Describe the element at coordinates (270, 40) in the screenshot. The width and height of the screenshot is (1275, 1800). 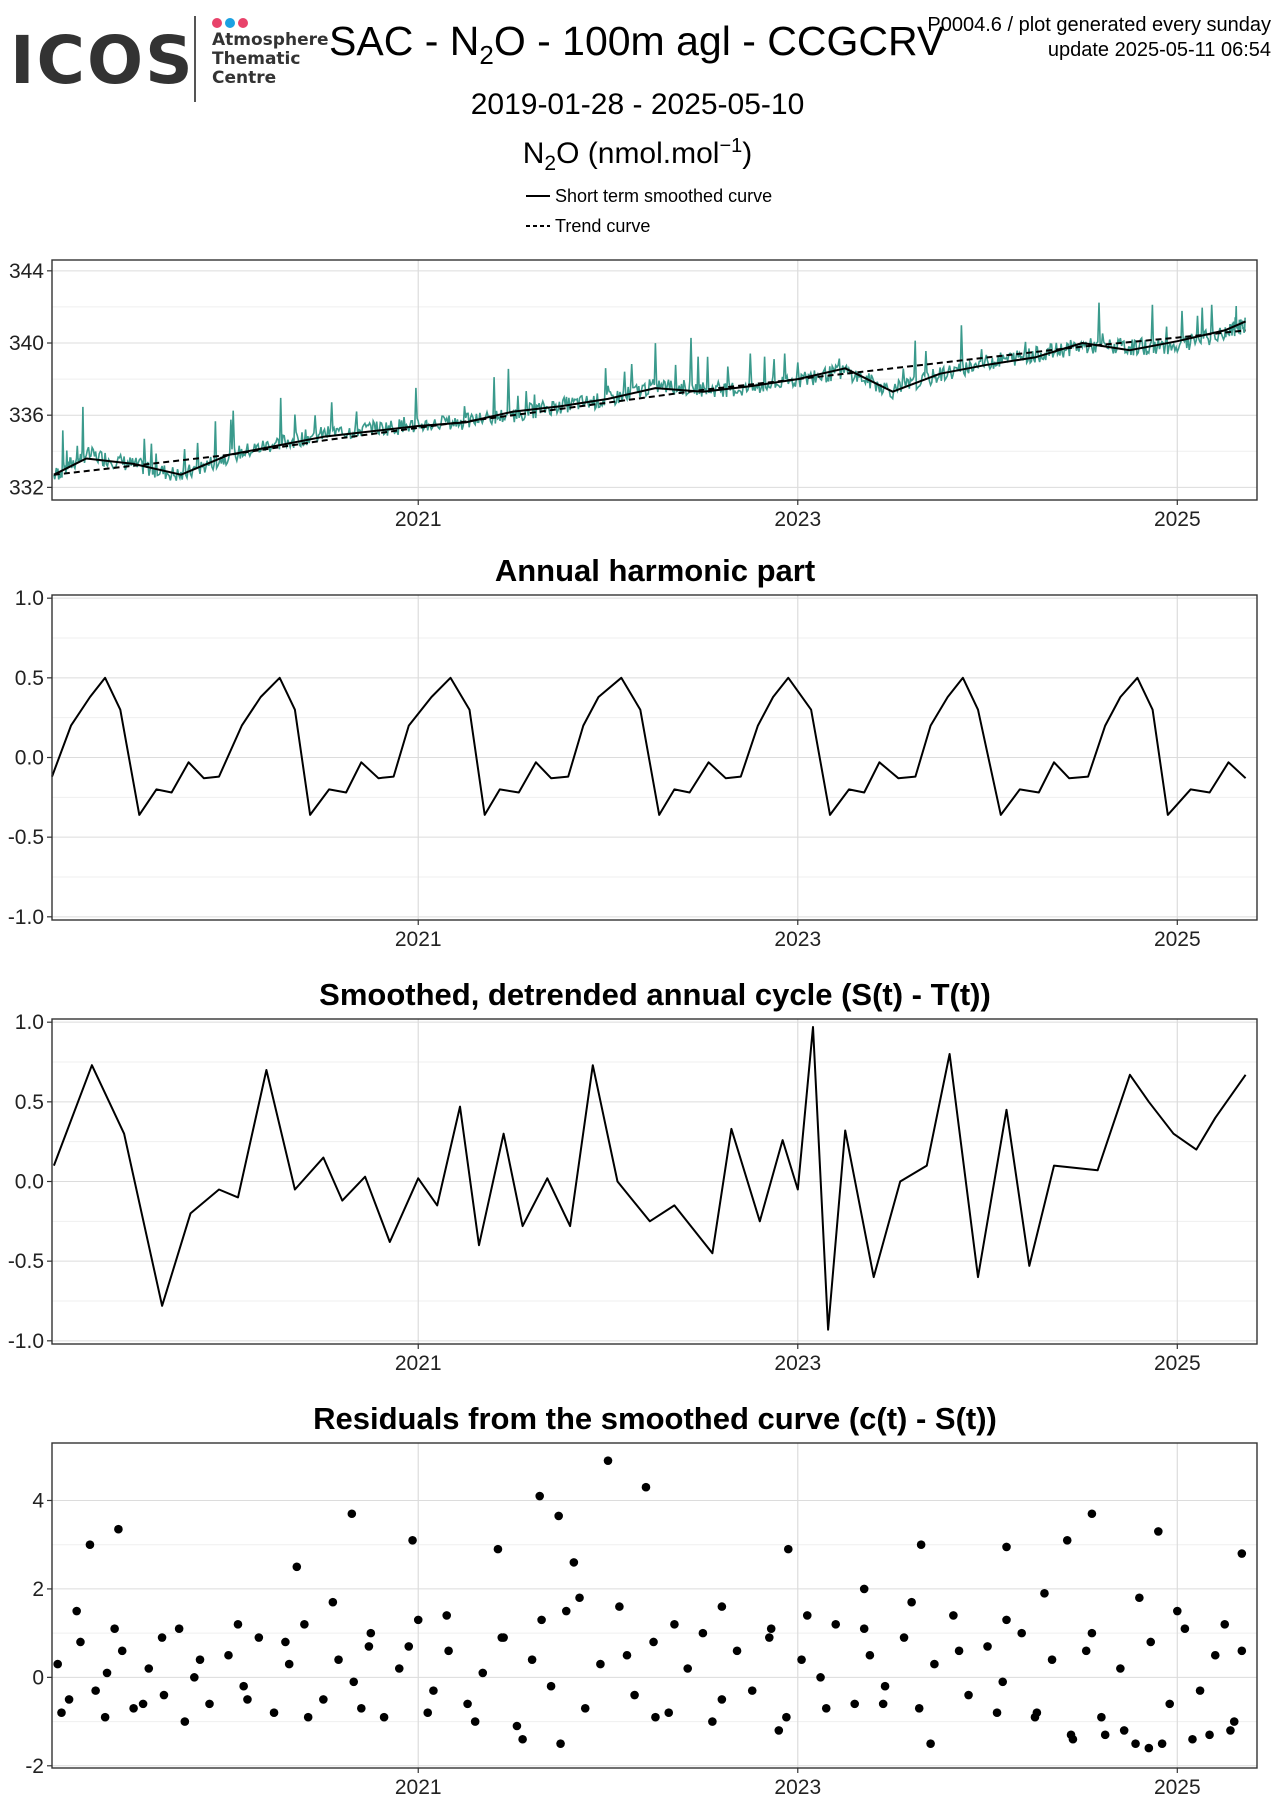
I see `logo-subtitle-line: Atmosphere` at that location.